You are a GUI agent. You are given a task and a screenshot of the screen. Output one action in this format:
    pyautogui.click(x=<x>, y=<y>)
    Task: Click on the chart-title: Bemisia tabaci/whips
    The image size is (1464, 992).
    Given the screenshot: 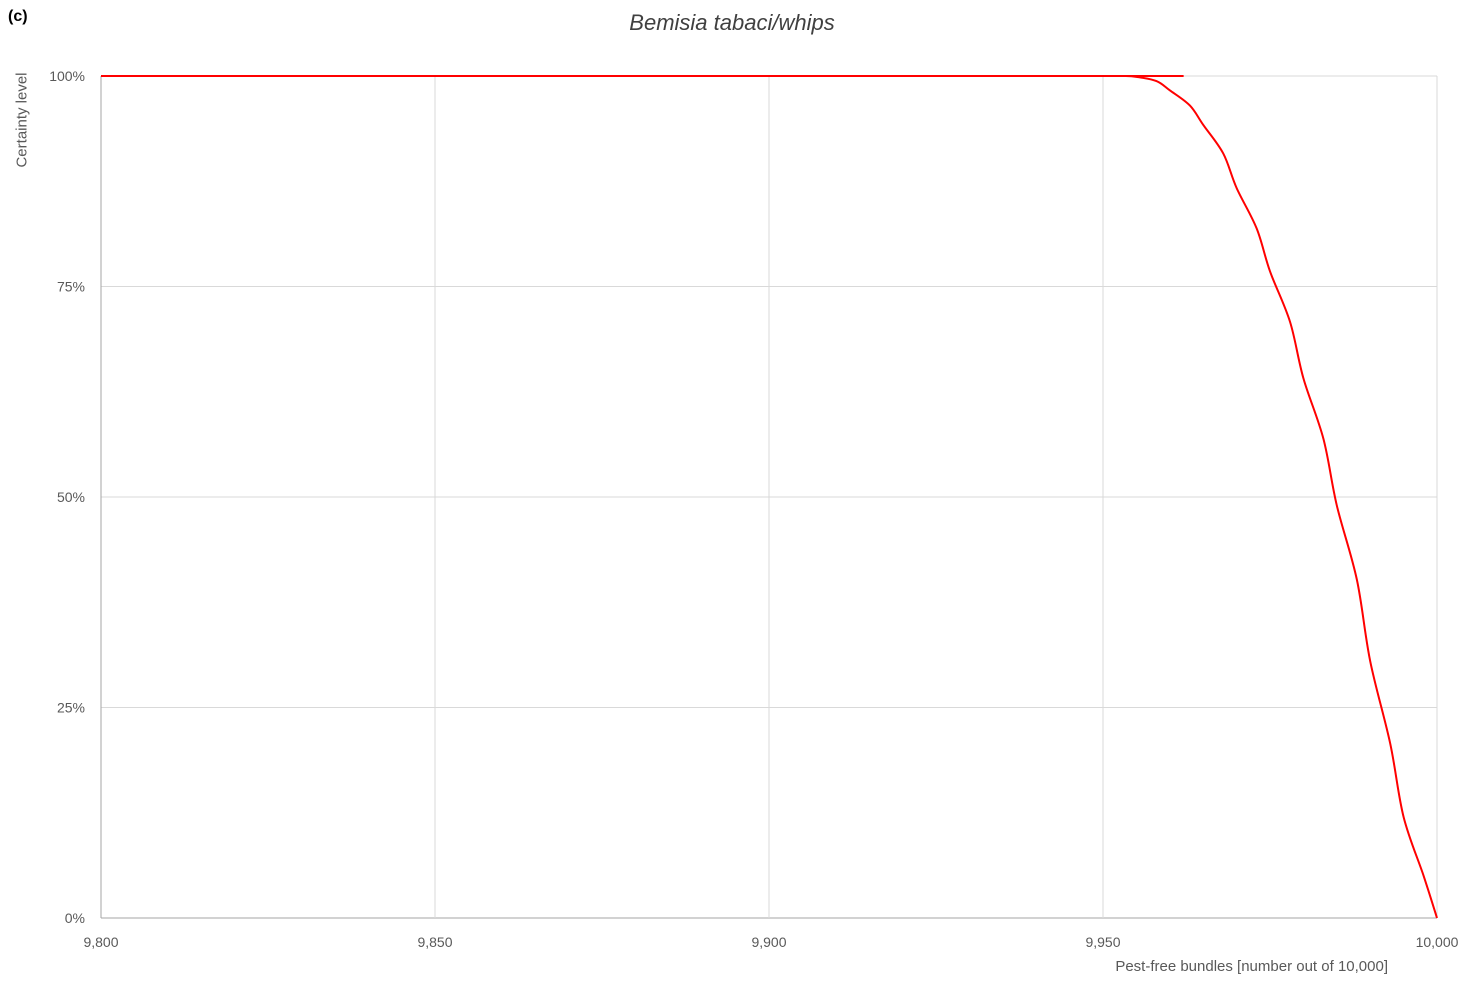 What is the action you would take?
    pyautogui.click(x=732, y=22)
    